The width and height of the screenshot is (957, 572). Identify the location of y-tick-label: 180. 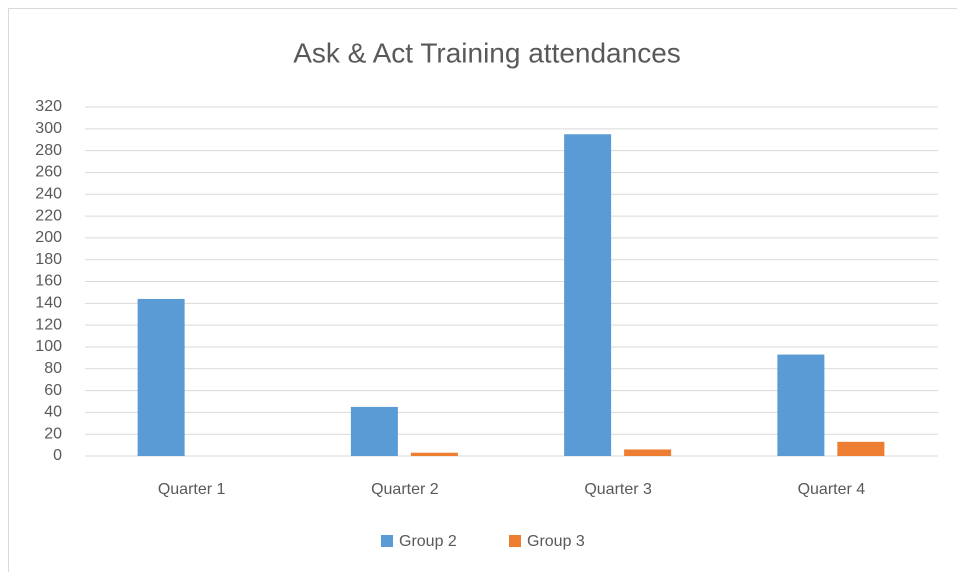
(48, 259).